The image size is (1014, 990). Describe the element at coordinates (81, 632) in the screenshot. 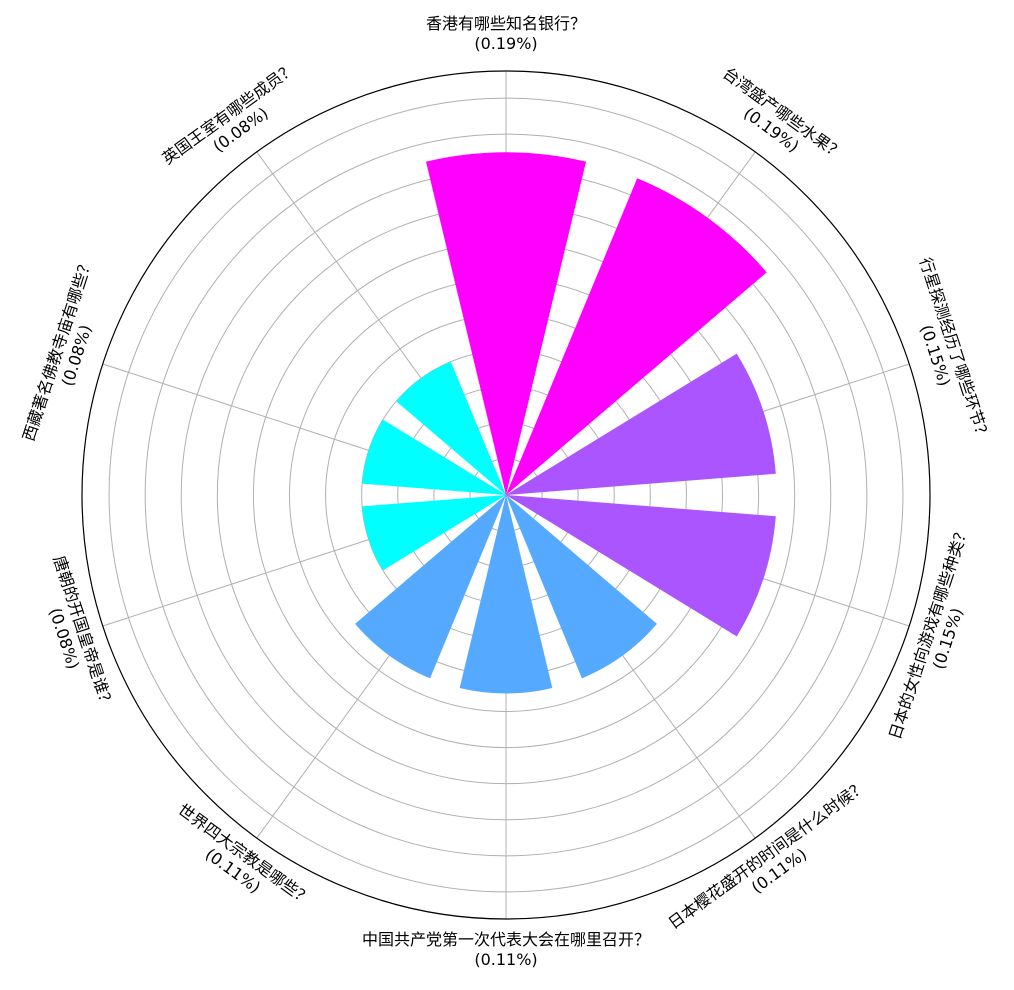

I see `category-label-7: 唐朝的开国皇帝是谁？(0.08%)` at that location.